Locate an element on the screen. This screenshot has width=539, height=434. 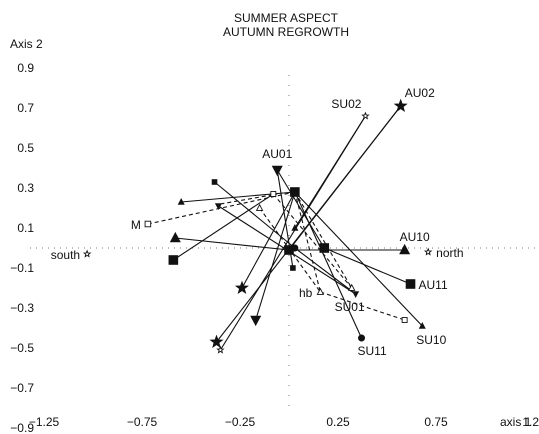
x-tick-label: 0.25 is located at coordinates (338, 422).